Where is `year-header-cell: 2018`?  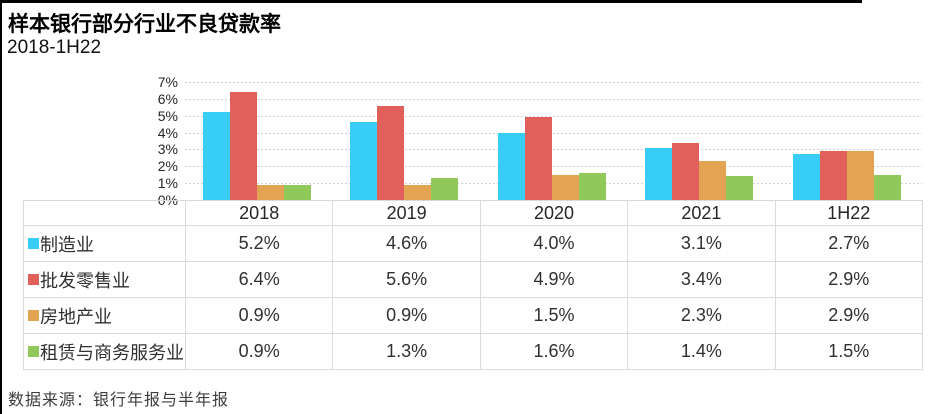 year-header-cell: 2018 is located at coordinates (259, 213).